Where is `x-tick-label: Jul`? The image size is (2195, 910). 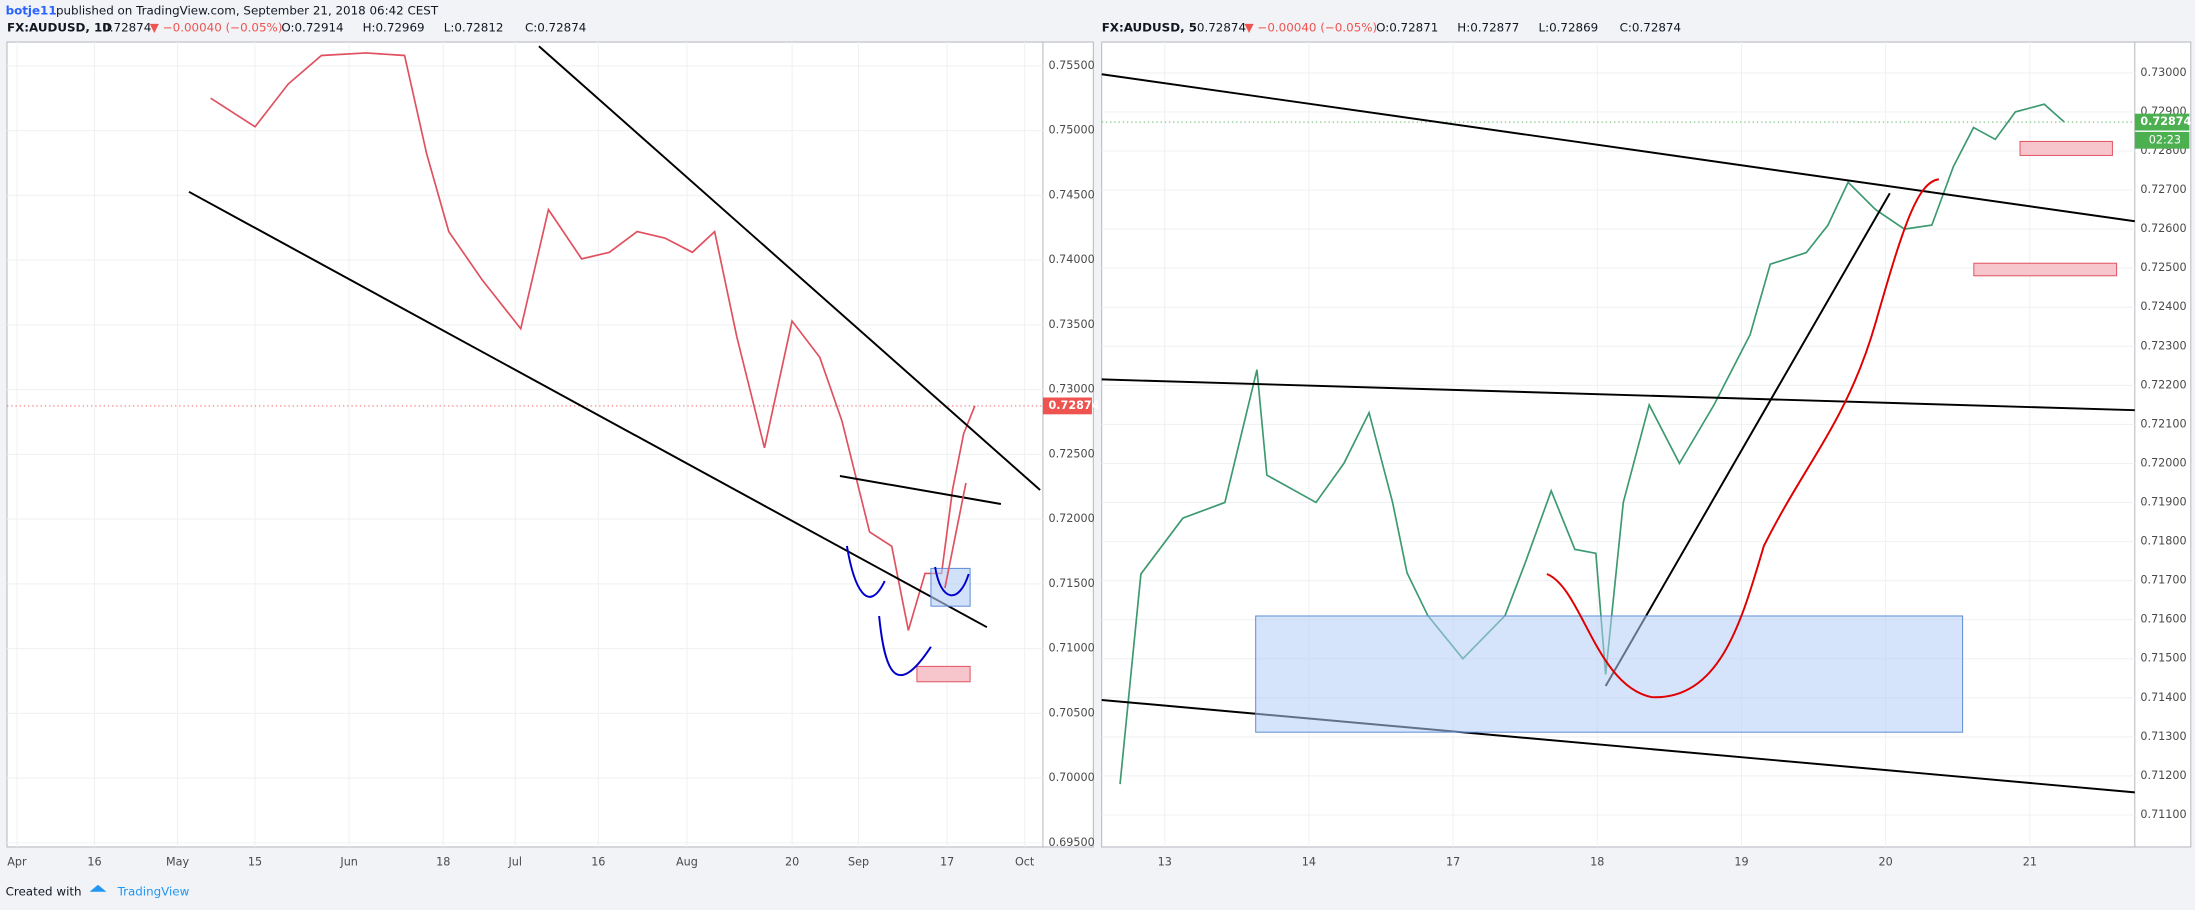
x-tick-label: Jul is located at coordinates (515, 861).